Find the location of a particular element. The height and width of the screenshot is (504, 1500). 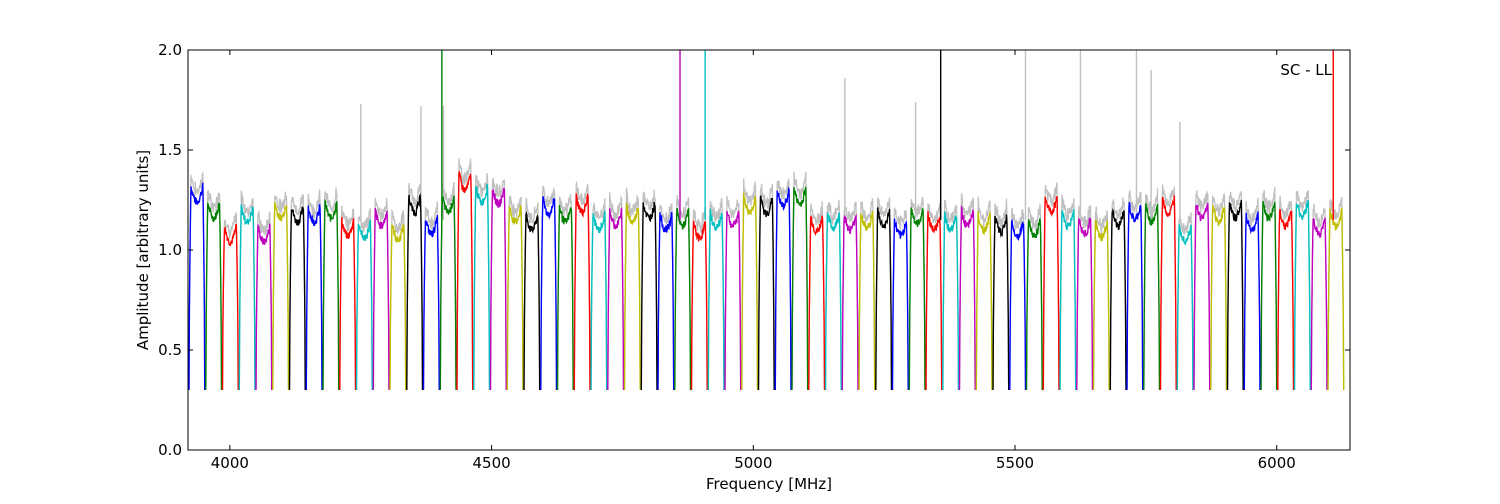

y-tick-label: 0.5 is located at coordinates (170, 350).